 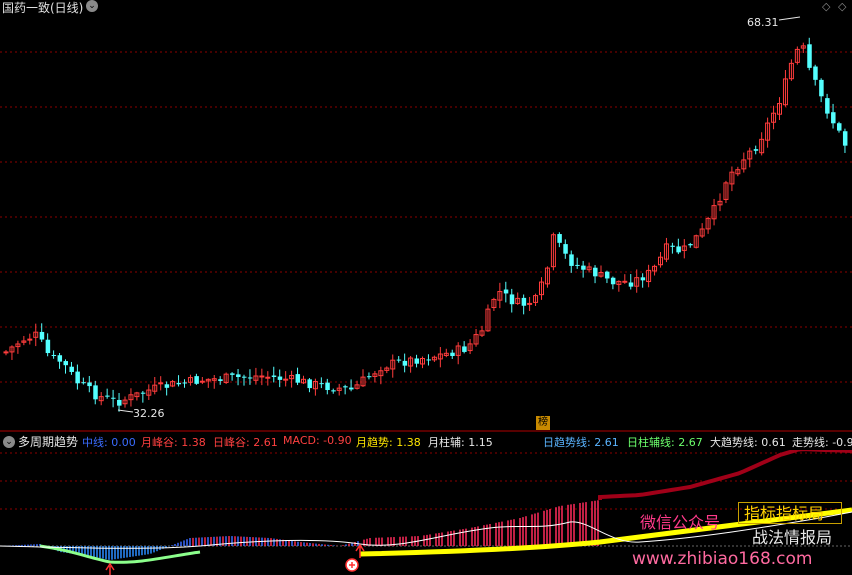 I want to click on indicator-item-label: 日峰谷:, so click(x=231, y=442).